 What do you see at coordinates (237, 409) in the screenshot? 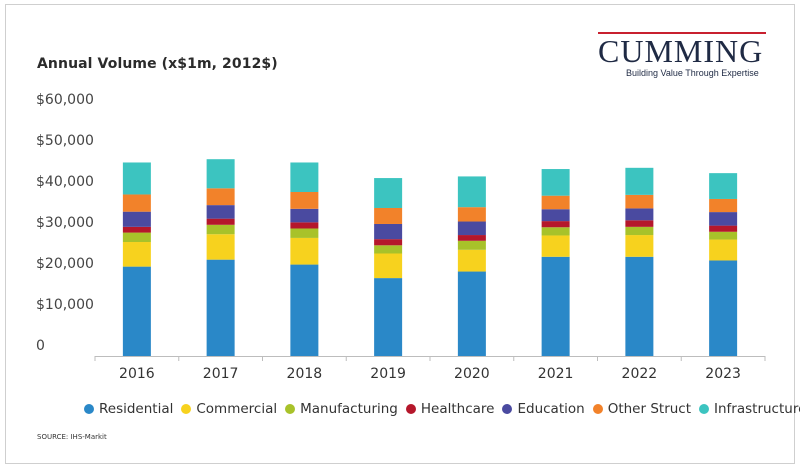
I see `legend-label: Commercial` at bounding box center [237, 409].